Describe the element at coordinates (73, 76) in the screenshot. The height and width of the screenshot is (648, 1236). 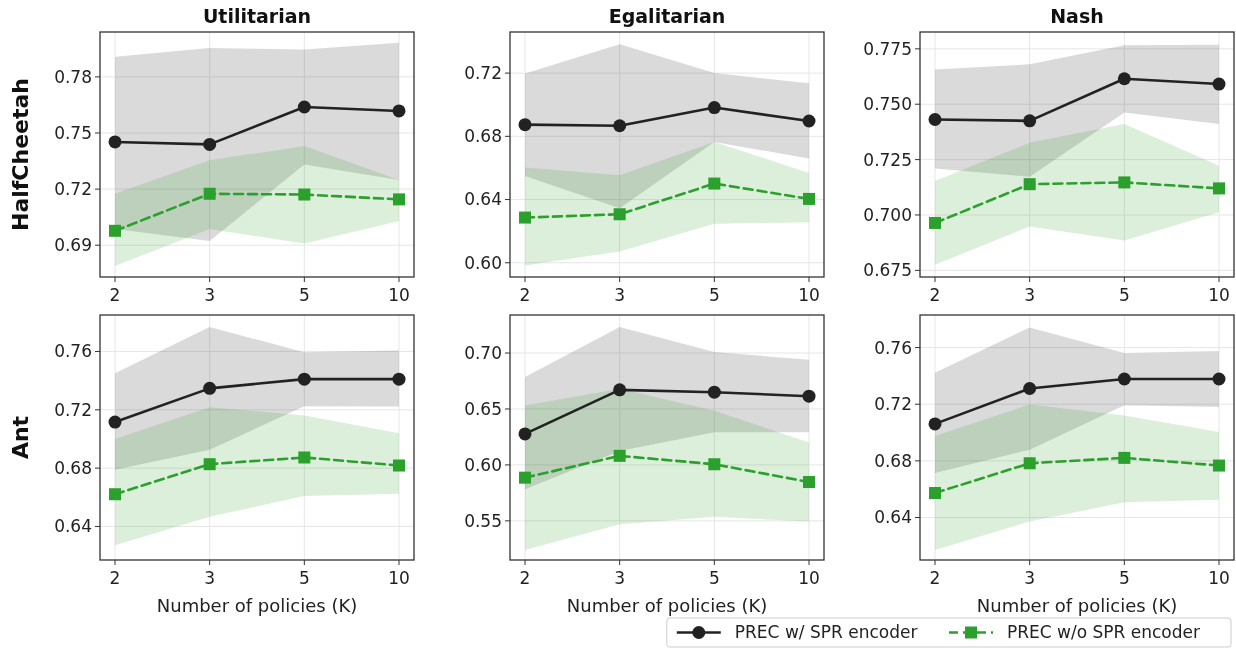
I see `y-tick-label: 0.78` at that location.